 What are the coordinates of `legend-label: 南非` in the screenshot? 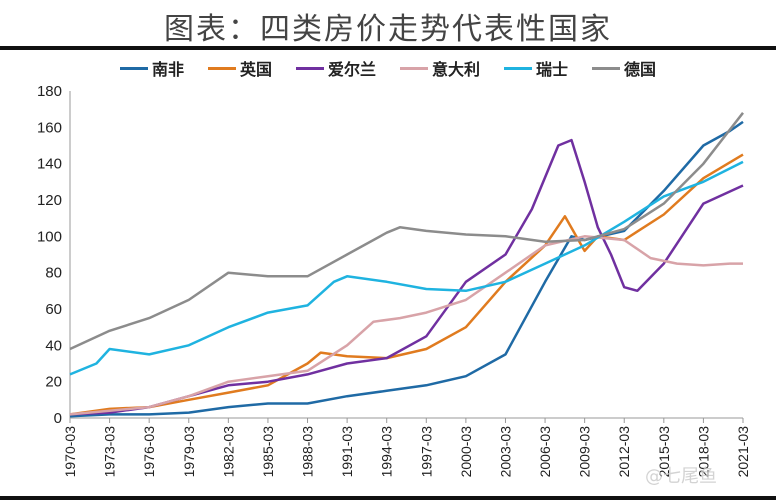 It's located at (167, 69).